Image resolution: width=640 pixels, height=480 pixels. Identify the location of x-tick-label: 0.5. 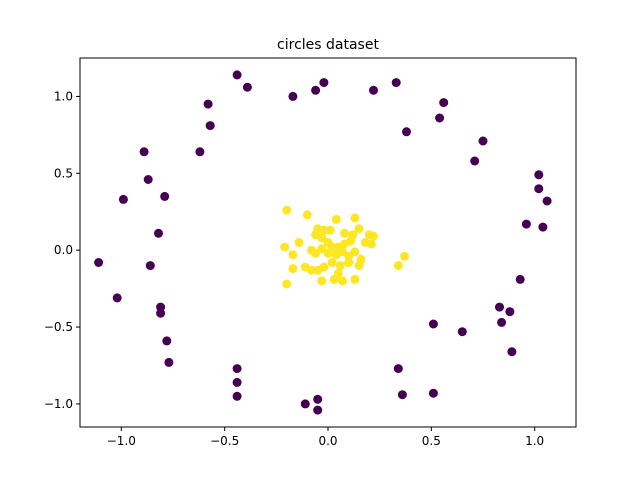
(431, 441).